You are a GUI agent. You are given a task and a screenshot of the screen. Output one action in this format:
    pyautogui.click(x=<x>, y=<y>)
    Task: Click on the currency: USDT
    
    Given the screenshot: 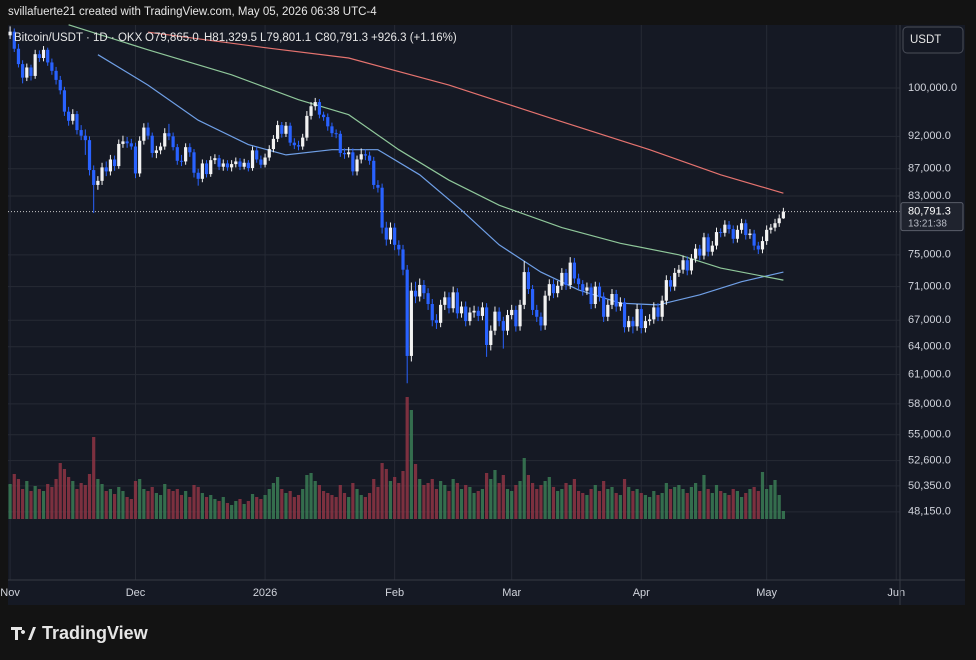 What is the action you would take?
    pyautogui.click(x=925, y=40)
    